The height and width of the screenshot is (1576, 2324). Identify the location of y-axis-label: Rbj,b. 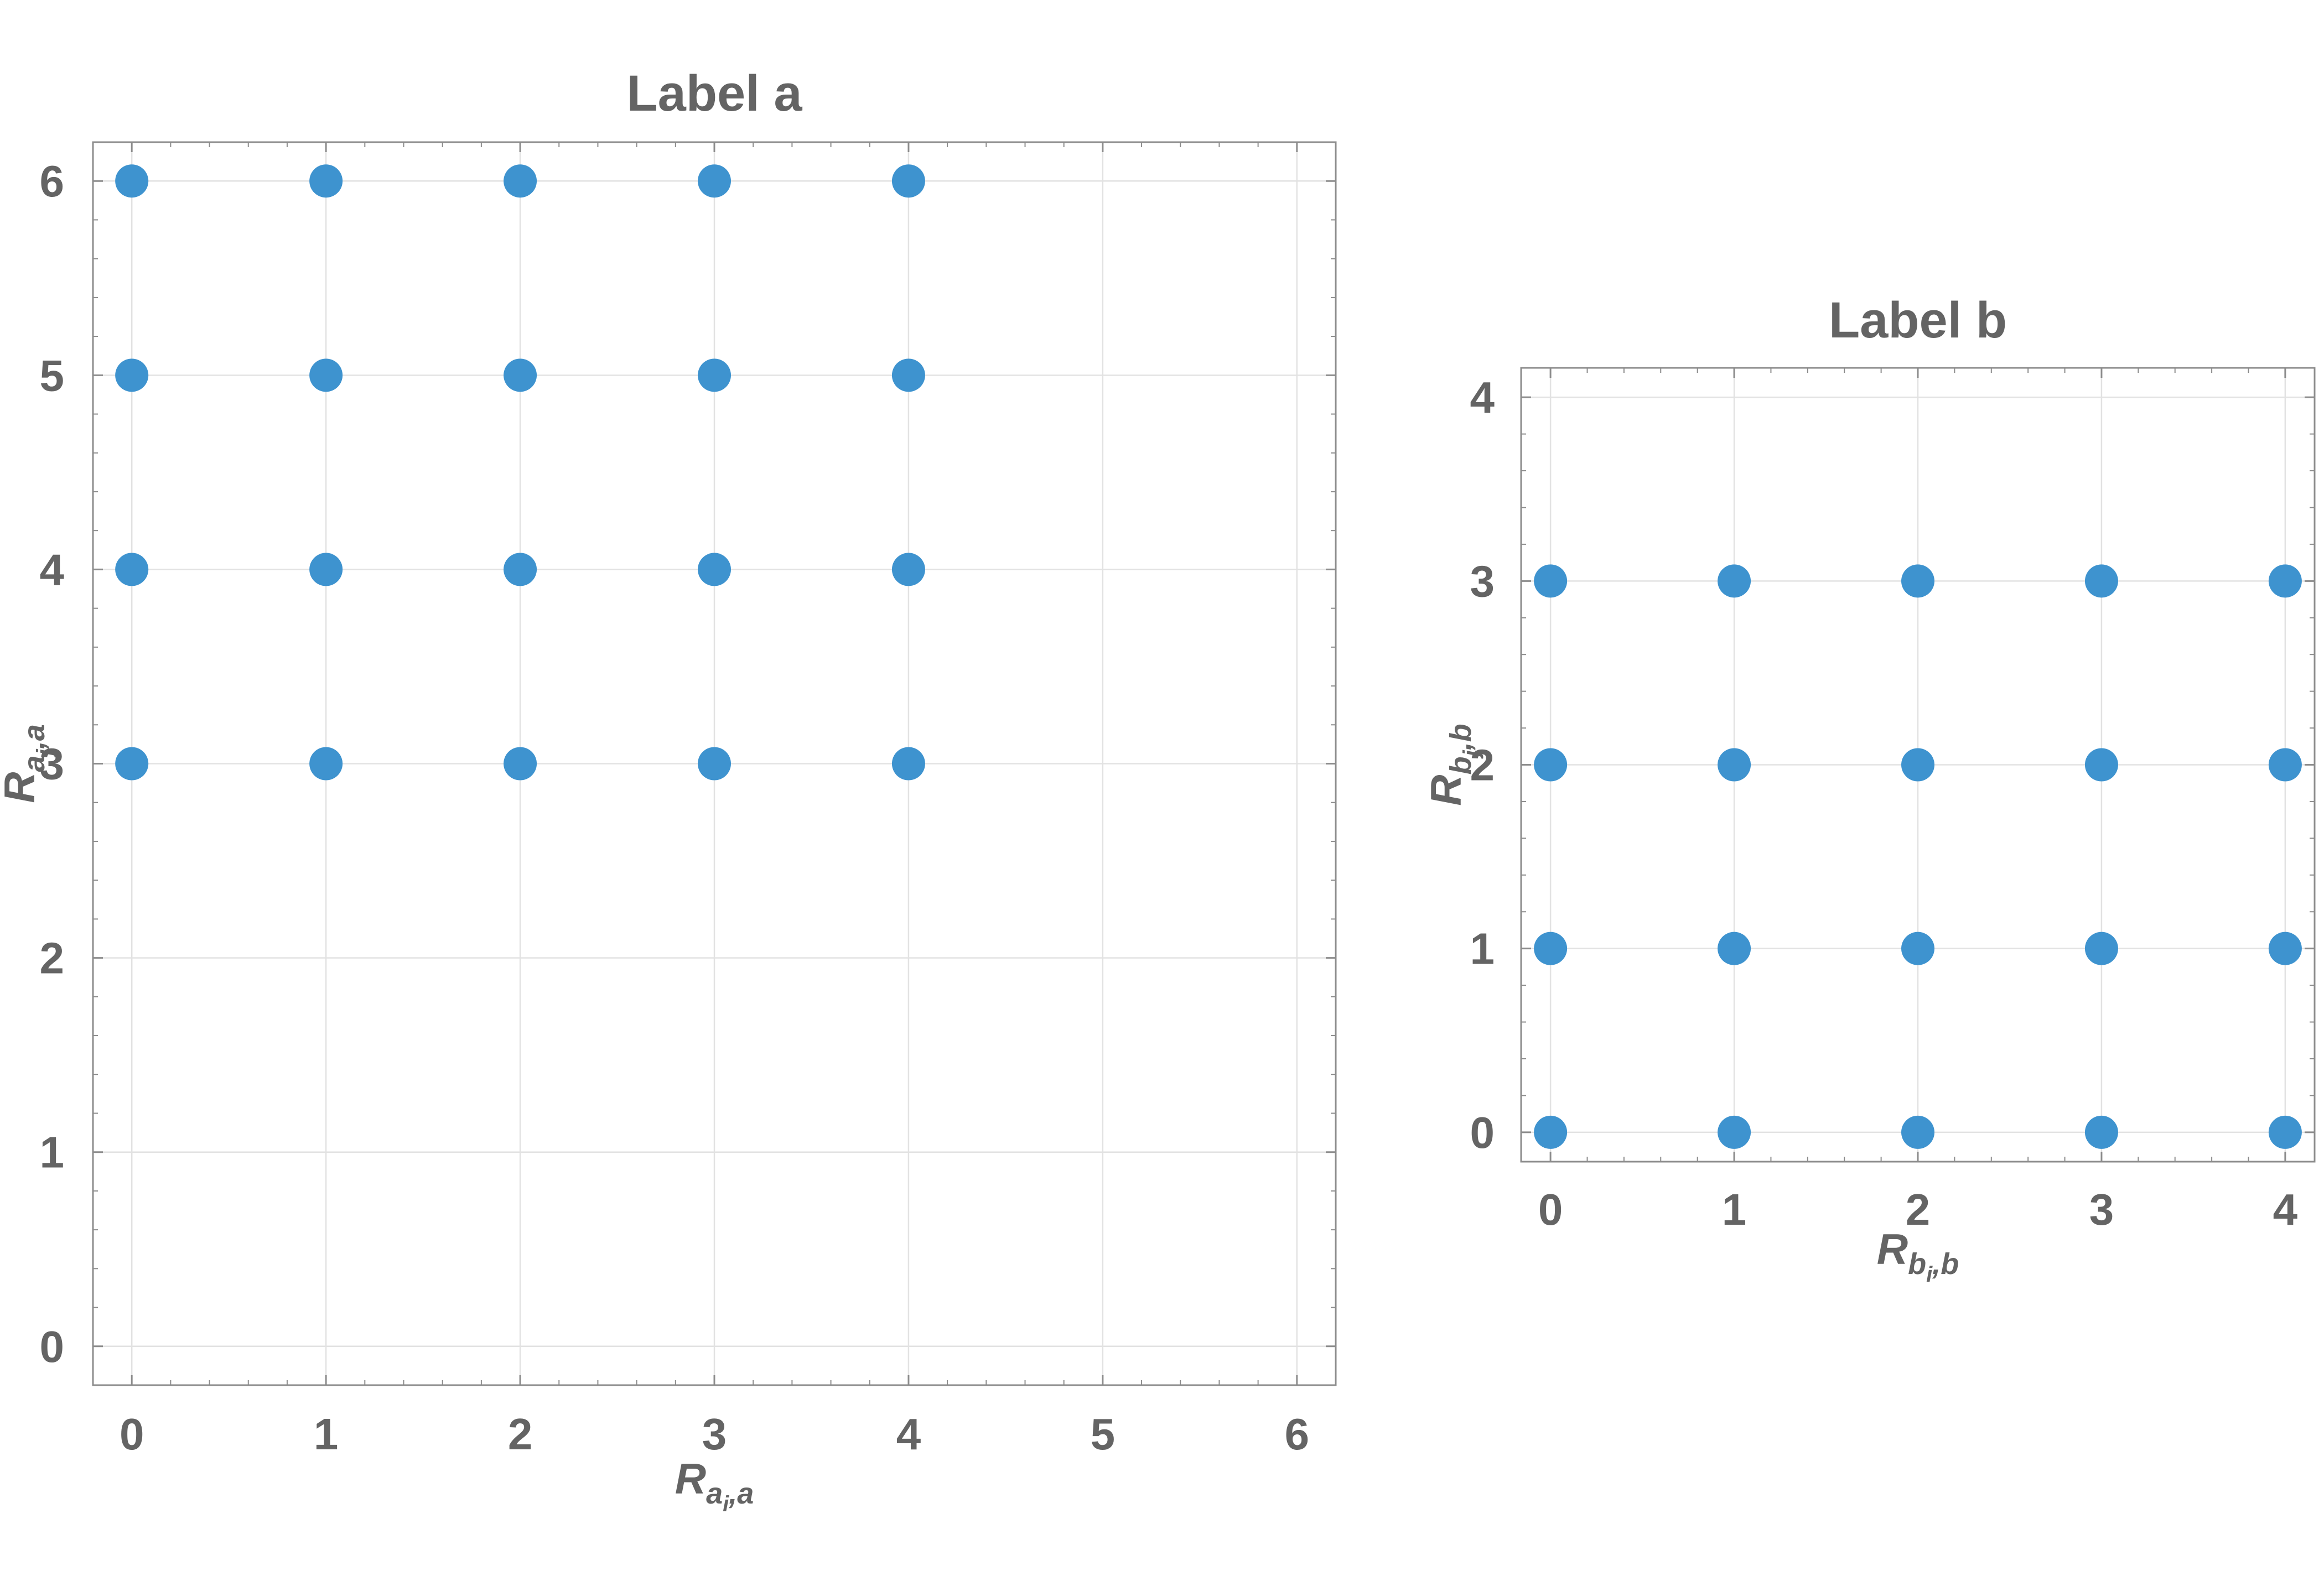
(1452, 765).